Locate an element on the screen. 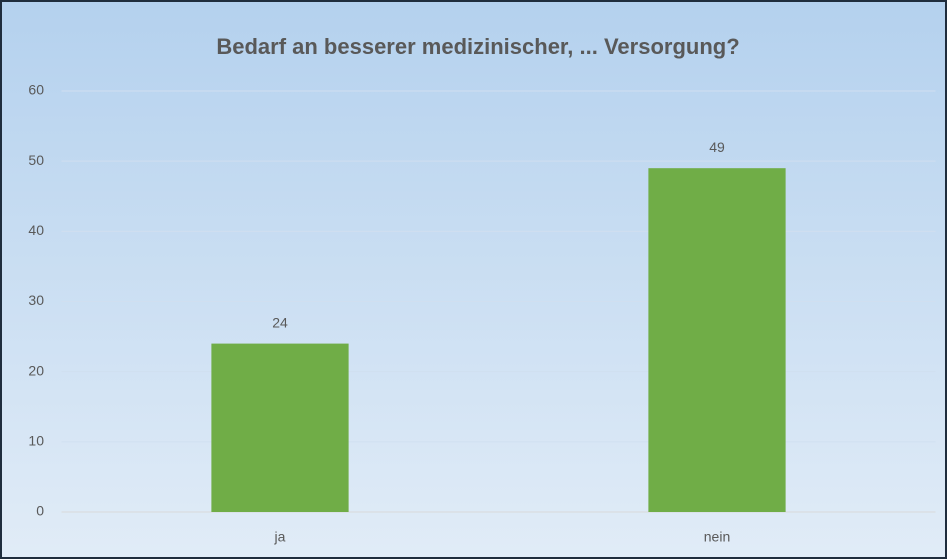  y-tick-label: 60 is located at coordinates (36, 90).